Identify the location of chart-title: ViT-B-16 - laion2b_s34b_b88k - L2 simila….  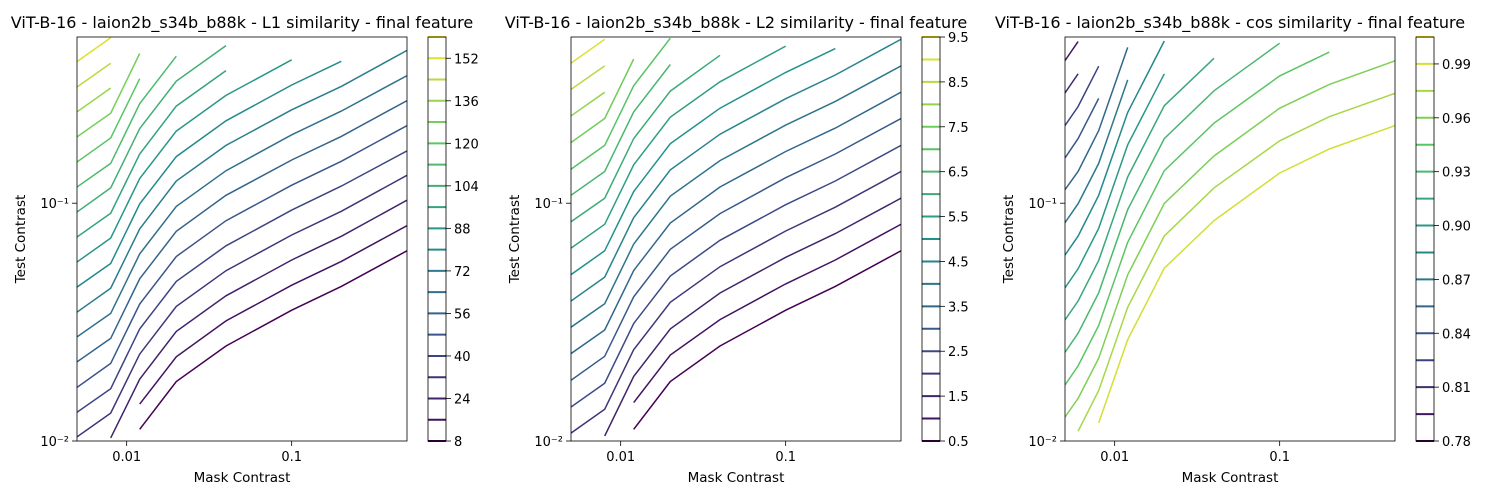
(736, 23).